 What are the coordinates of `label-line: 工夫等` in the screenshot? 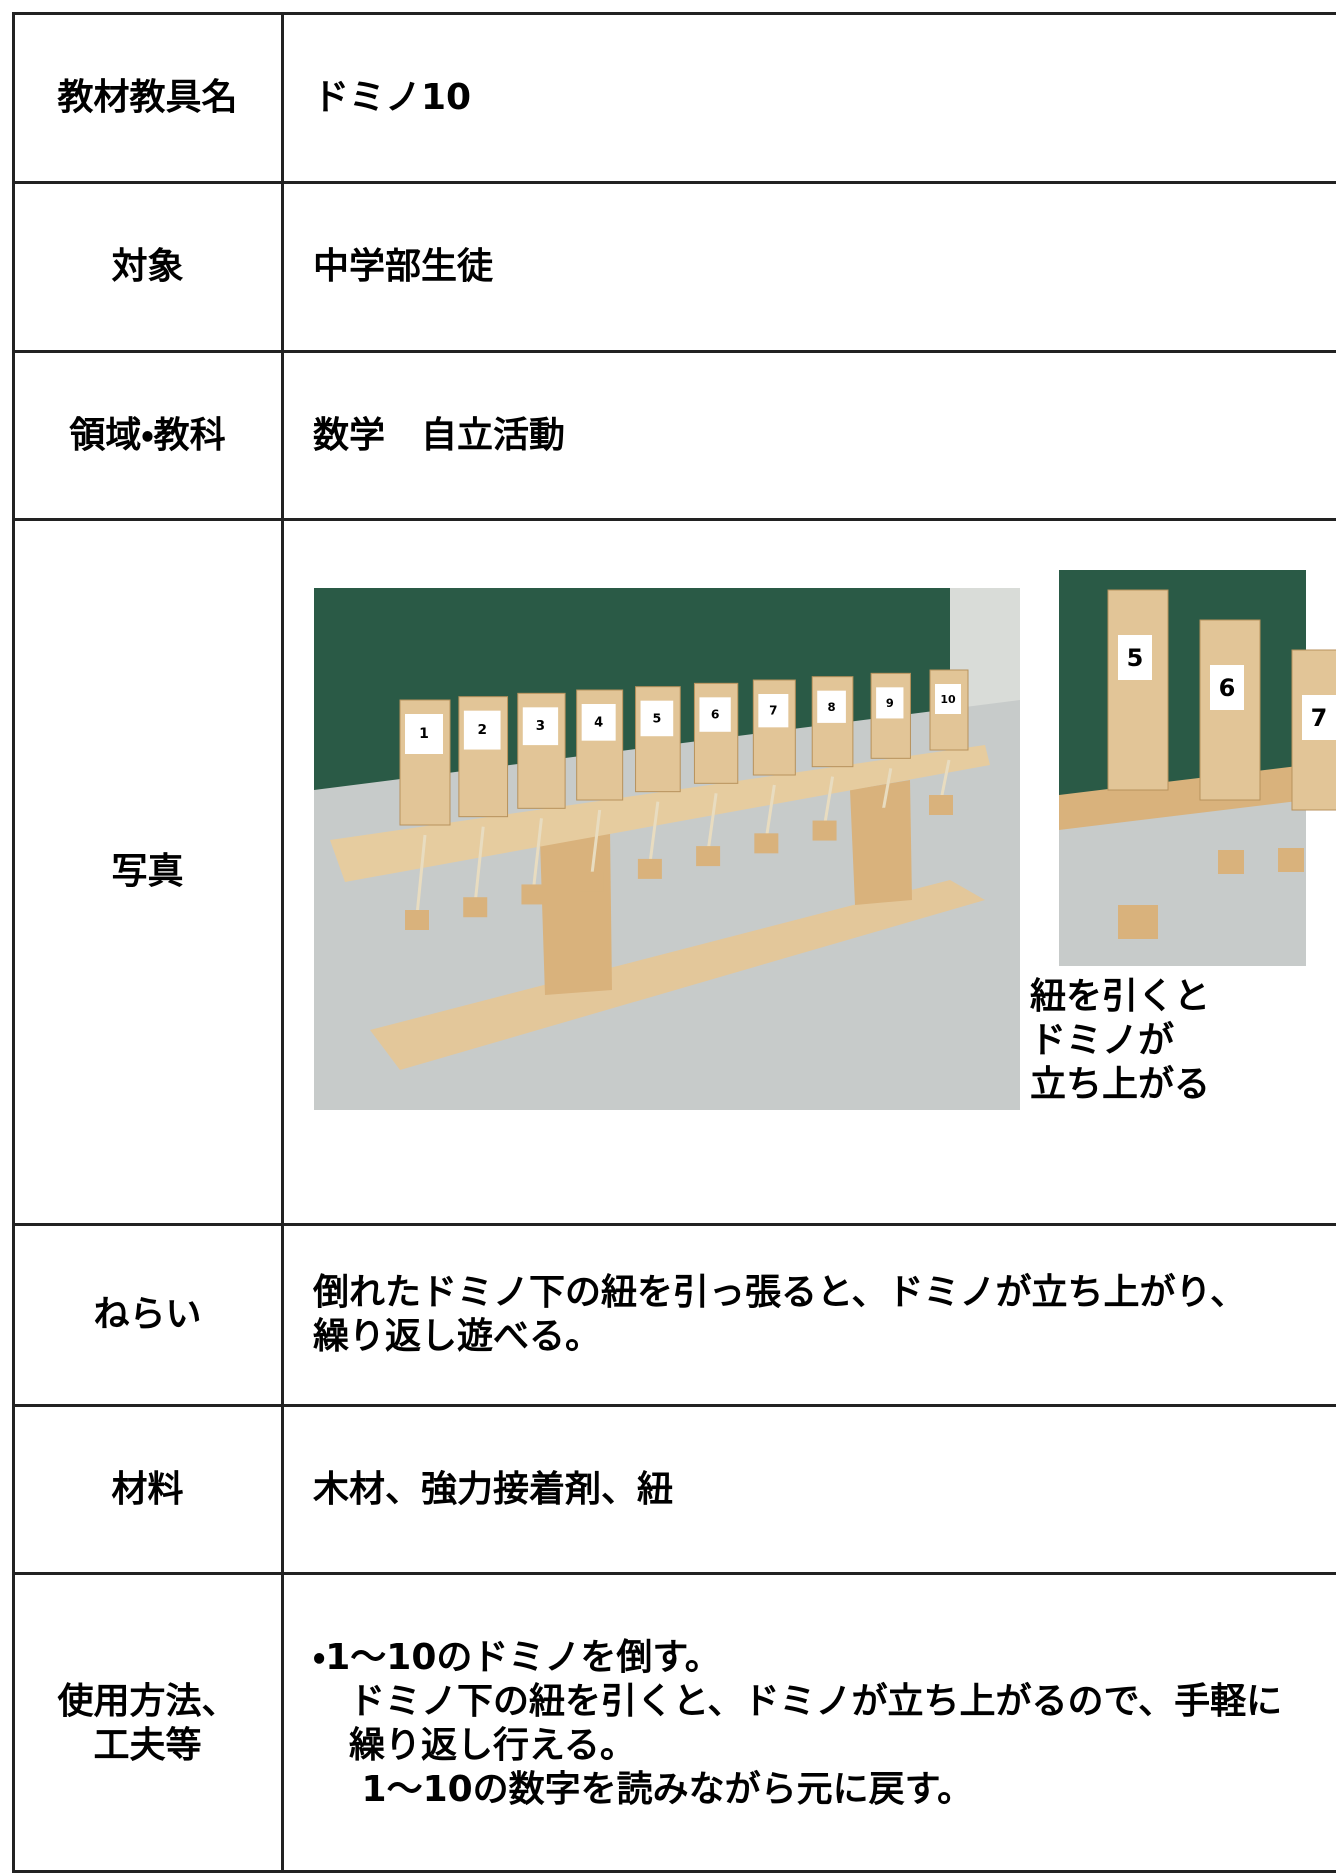 It's located at (147, 1745).